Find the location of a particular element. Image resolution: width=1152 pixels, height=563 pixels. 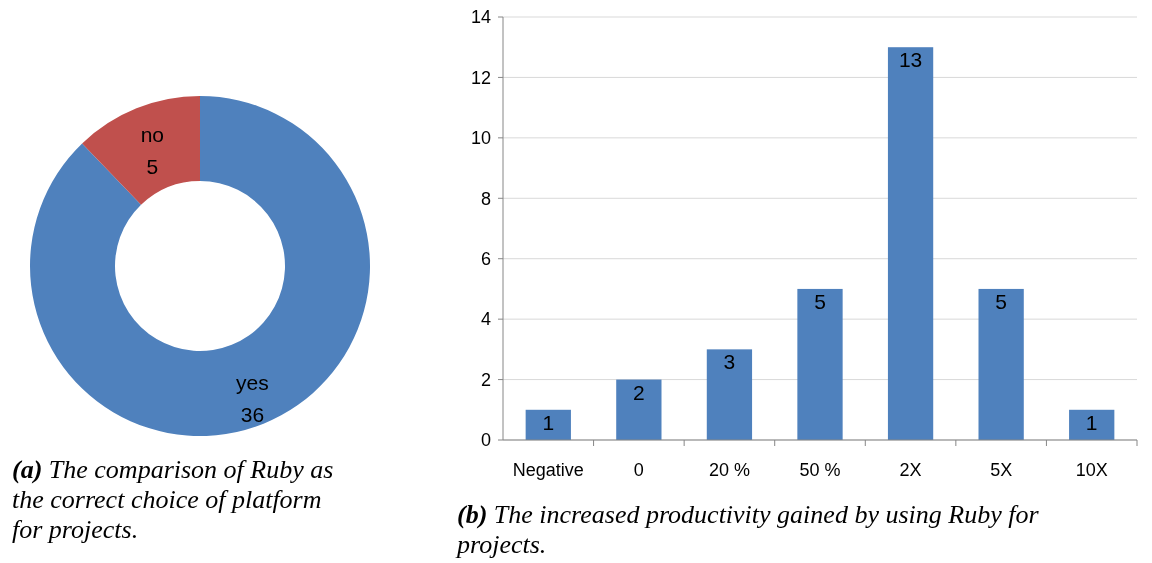

y-tick-label: 12 is located at coordinates (480, 77).